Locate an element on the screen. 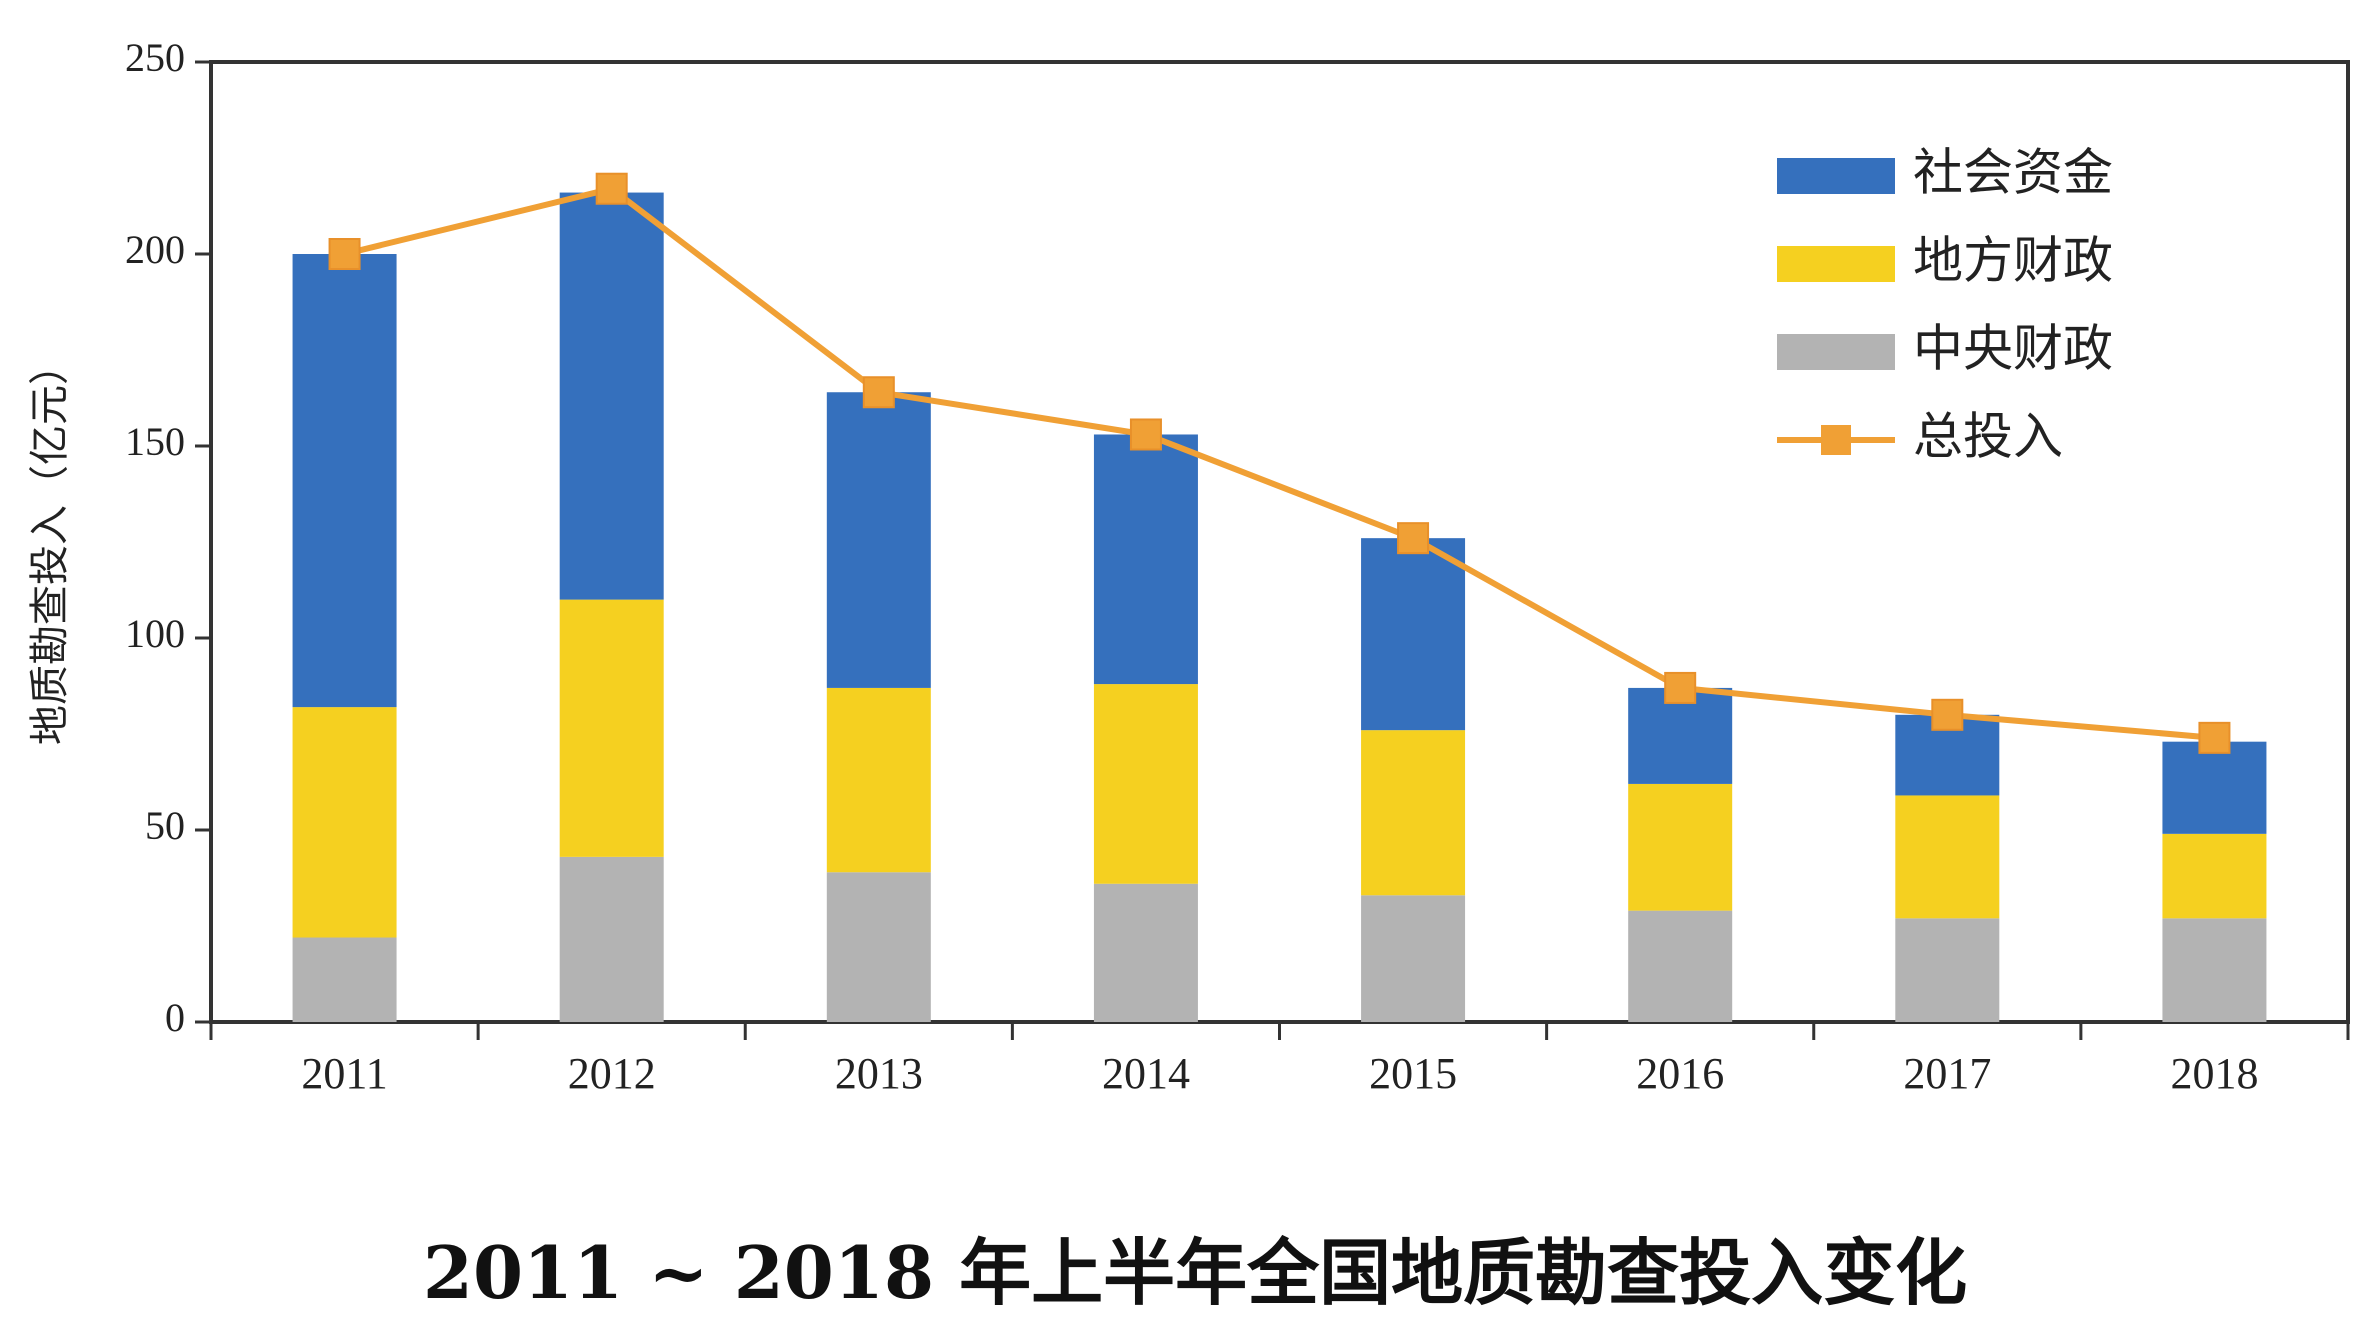 This screenshot has width=2362, height=1344. y-tick-label: 250 is located at coordinates (155, 57).